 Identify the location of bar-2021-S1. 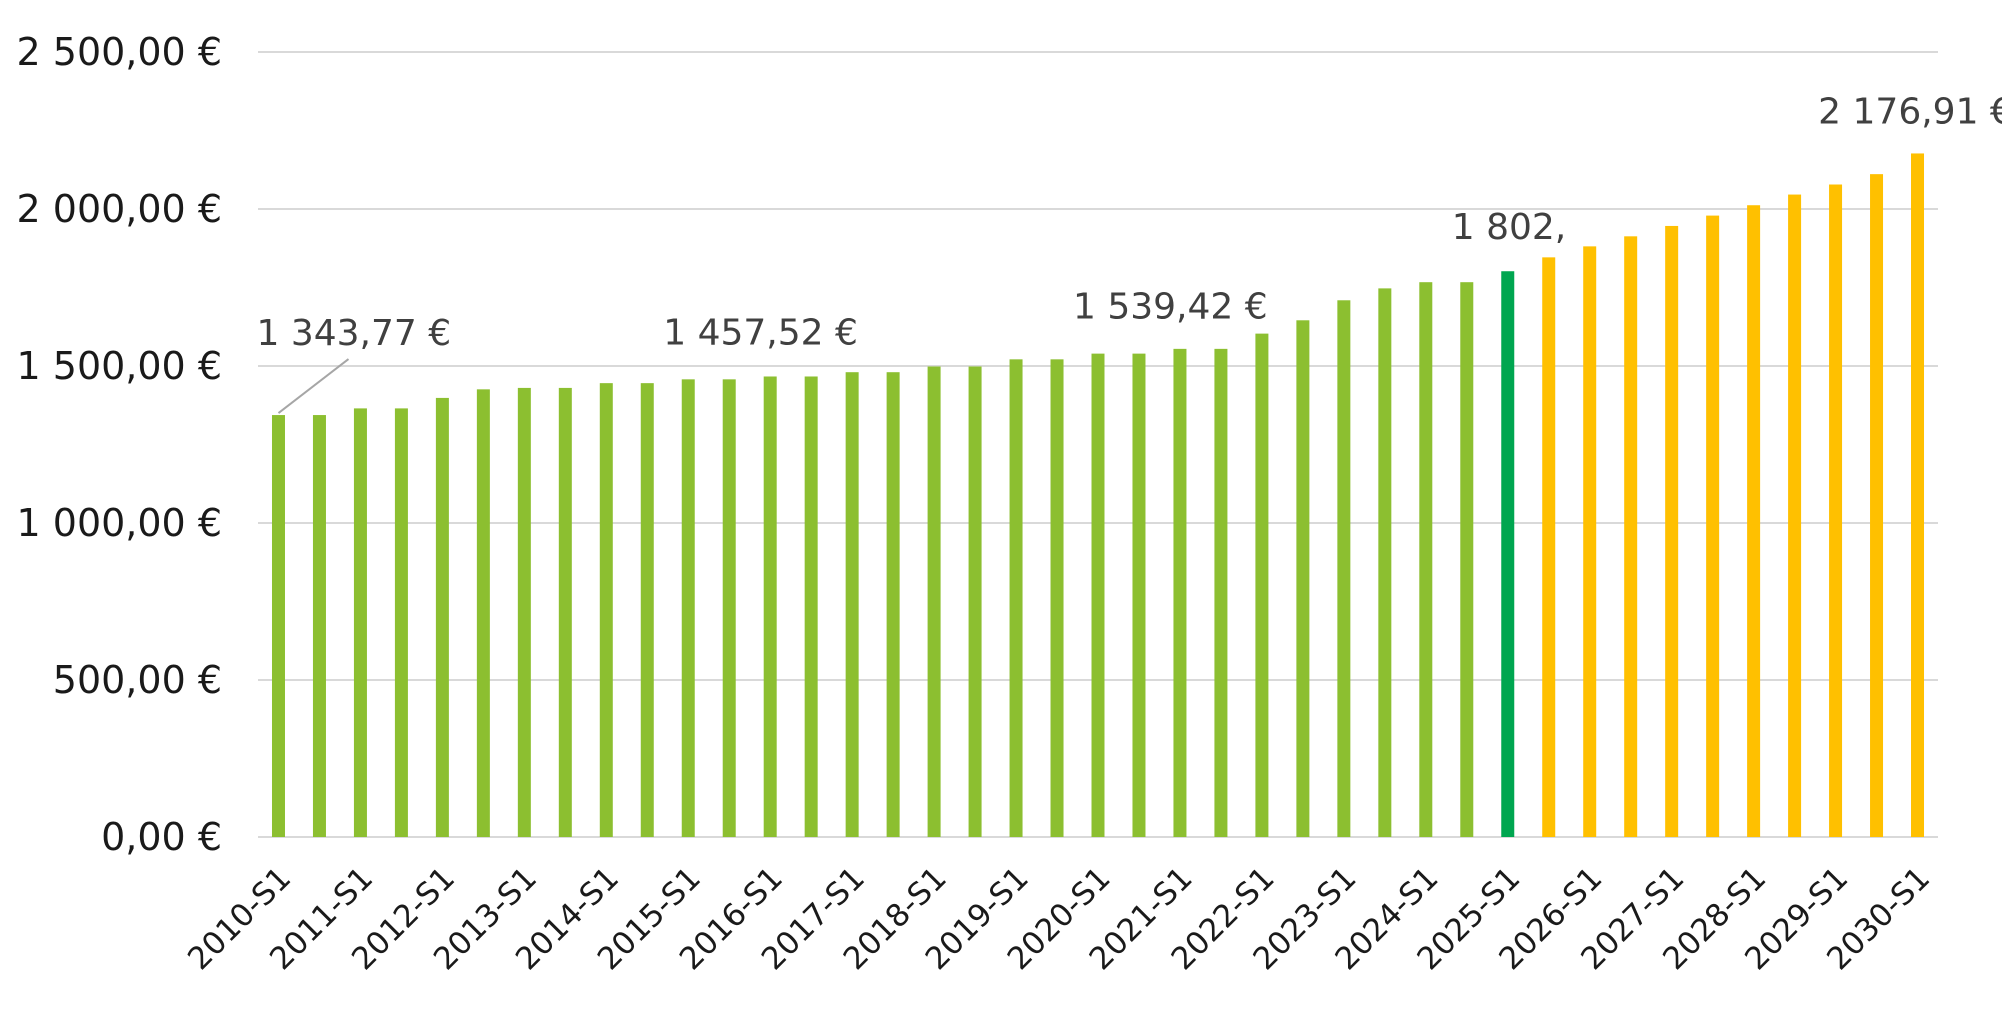
(1180, 592).